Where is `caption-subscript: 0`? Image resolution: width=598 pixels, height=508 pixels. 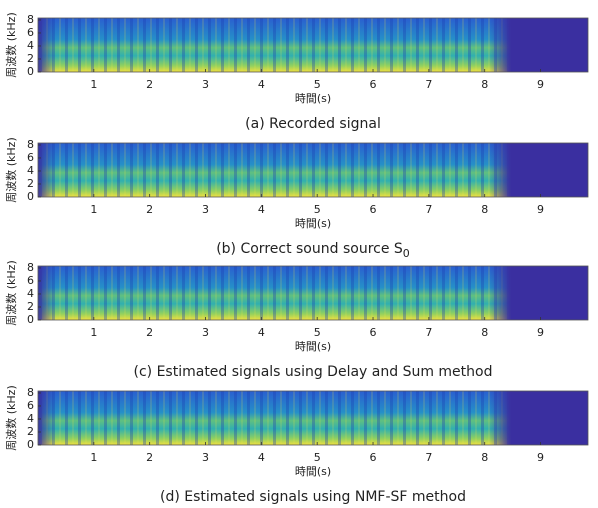
caption-subscript: 0 is located at coordinates (406, 253).